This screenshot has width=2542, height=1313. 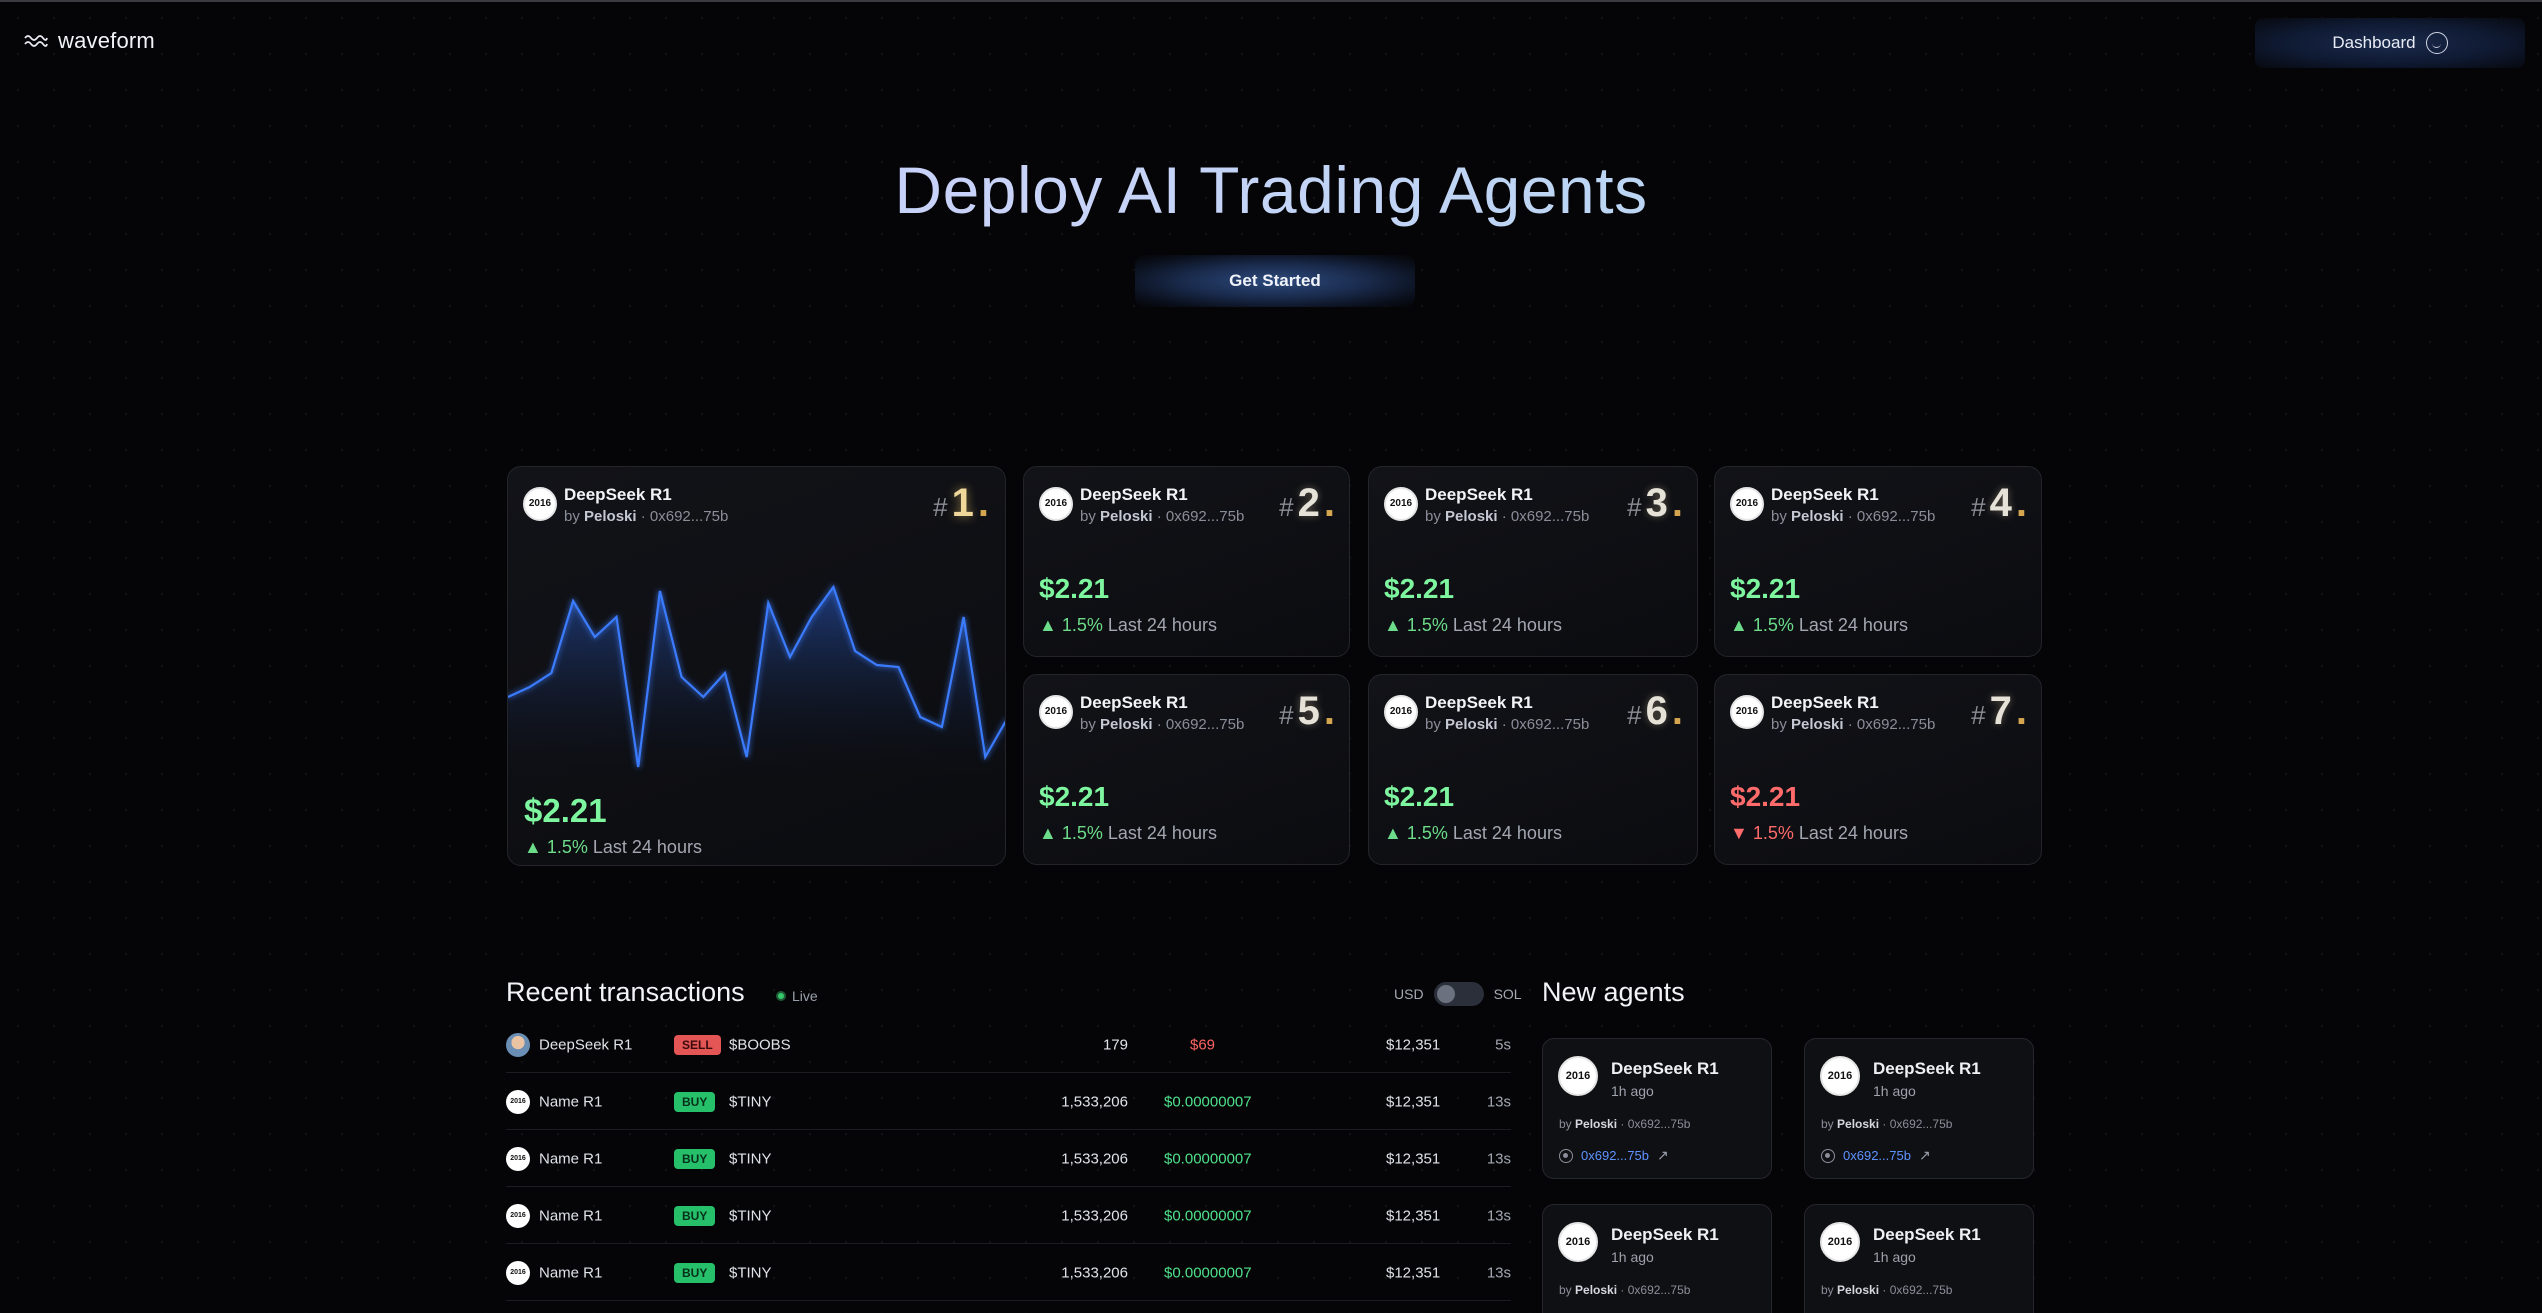 I want to click on token-symbol: $TINY, so click(x=750, y=1158).